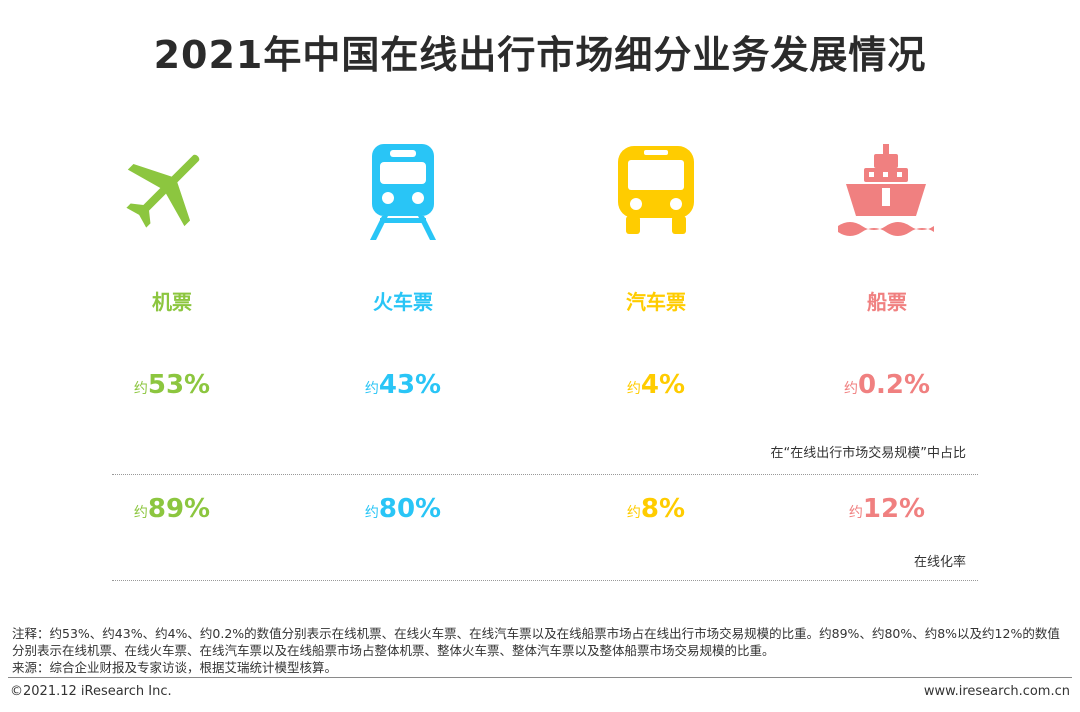 This screenshot has height=712, width=1080. What do you see at coordinates (939, 562) in the screenshot?
I see `online-rate-caption: 在线化率` at bounding box center [939, 562].